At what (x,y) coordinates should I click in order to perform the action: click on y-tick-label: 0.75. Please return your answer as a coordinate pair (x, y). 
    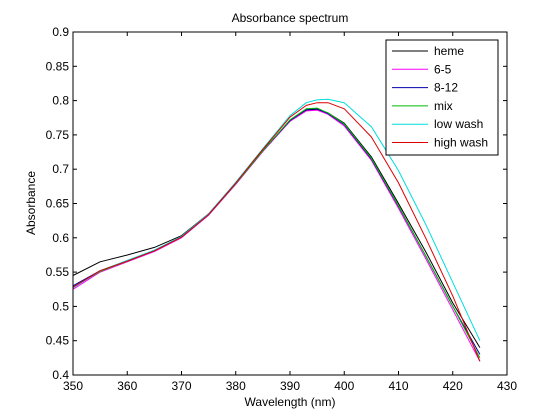
    Looking at the image, I should click on (58, 135).